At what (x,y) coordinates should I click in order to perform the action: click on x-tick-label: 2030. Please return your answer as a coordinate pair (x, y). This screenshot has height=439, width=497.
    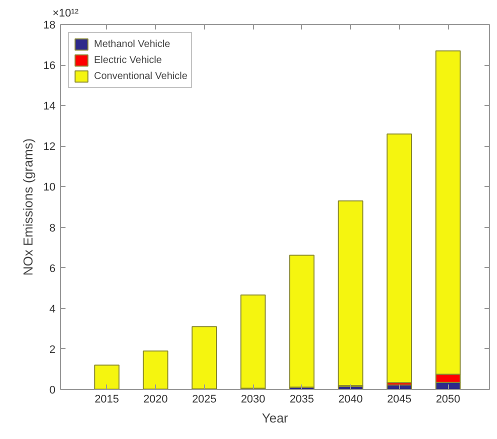
    Looking at the image, I should click on (253, 400).